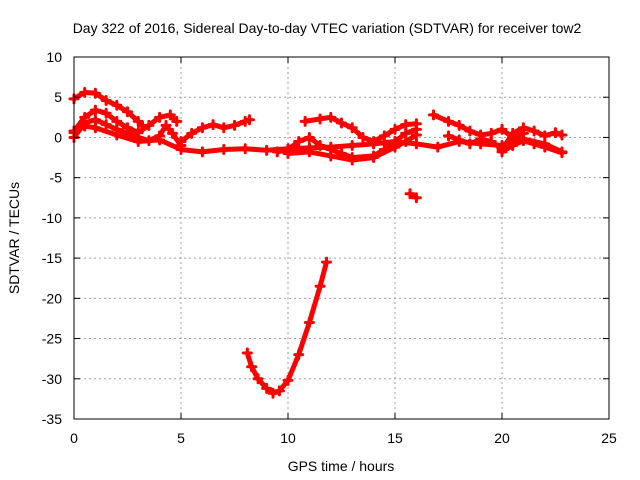 The image size is (640, 480). I want to click on y-tick-label: -5, so click(56, 178).